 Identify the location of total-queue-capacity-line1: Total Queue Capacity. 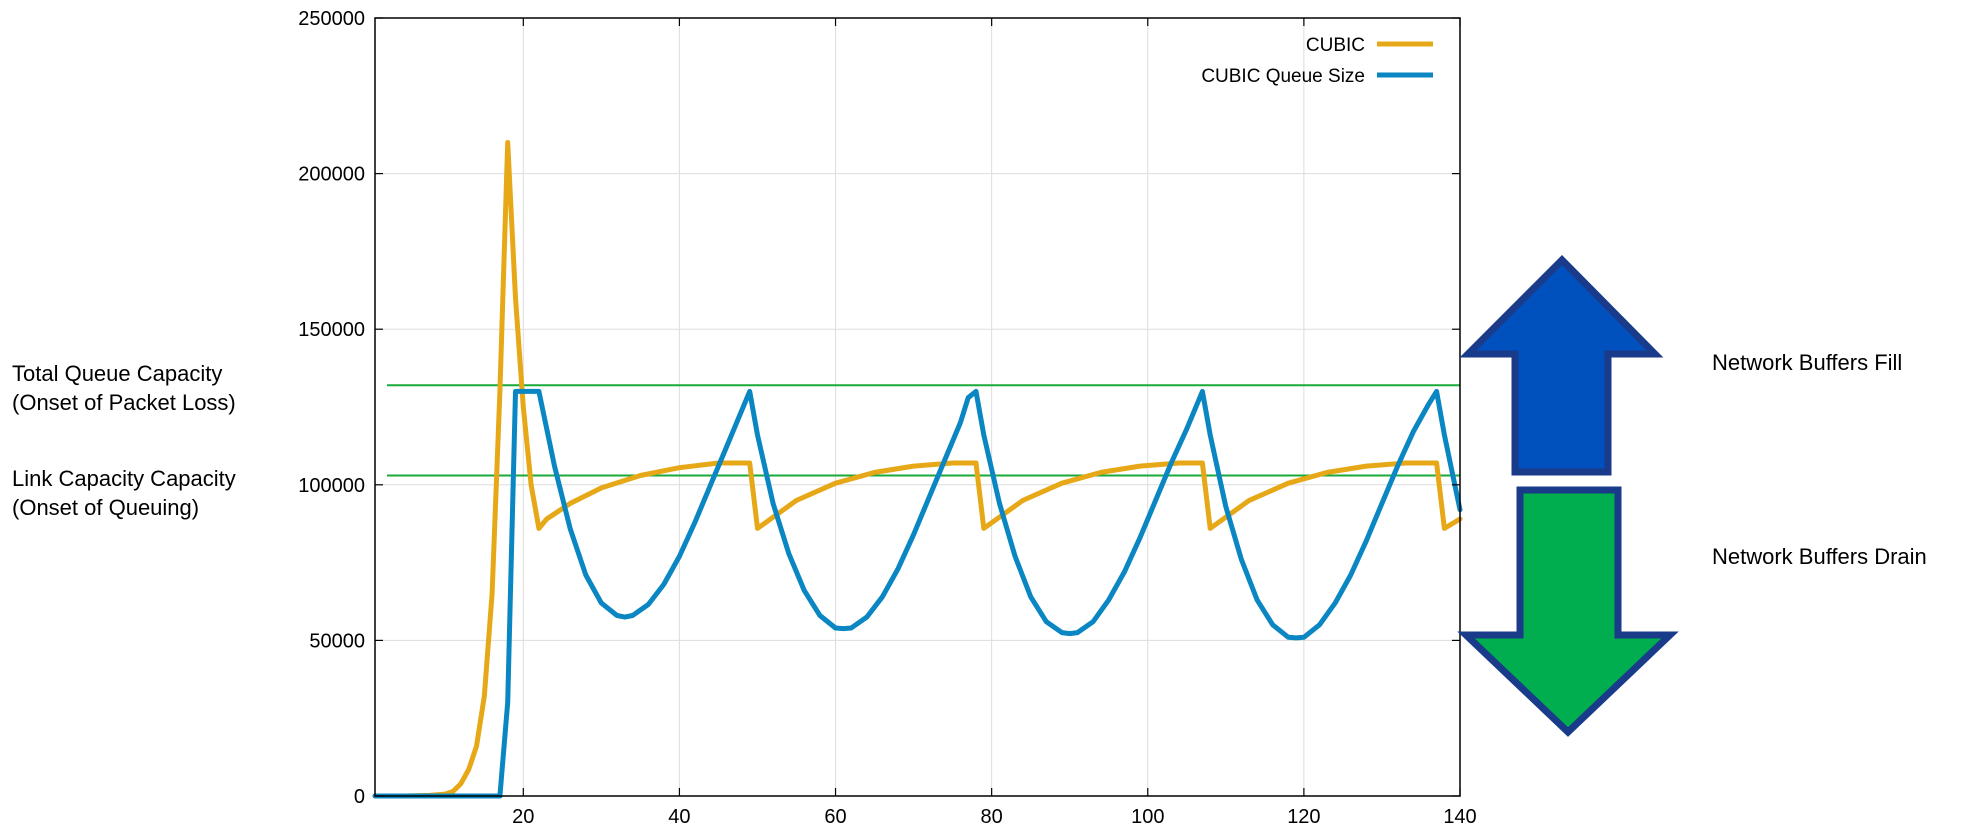
(117, 373).